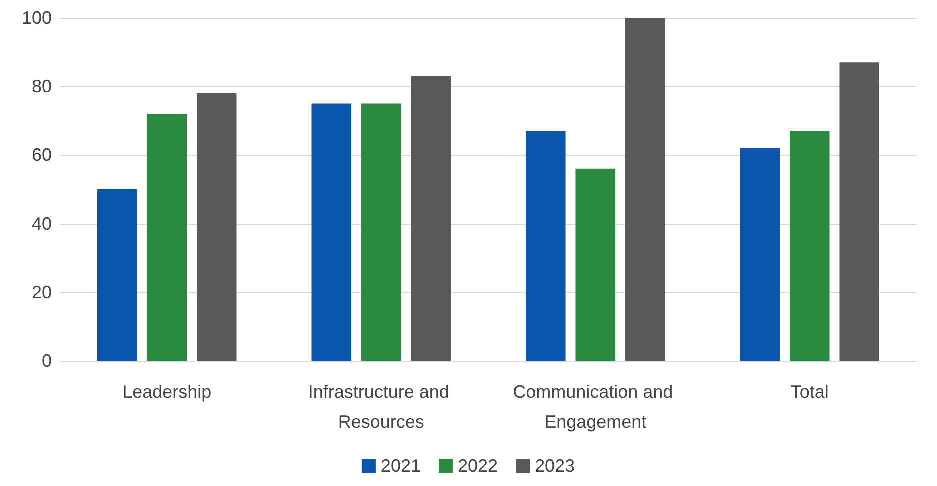 The height and width of the screenshot is (486, 937). I want to click on legend-label: 2022, so click(478, 466).